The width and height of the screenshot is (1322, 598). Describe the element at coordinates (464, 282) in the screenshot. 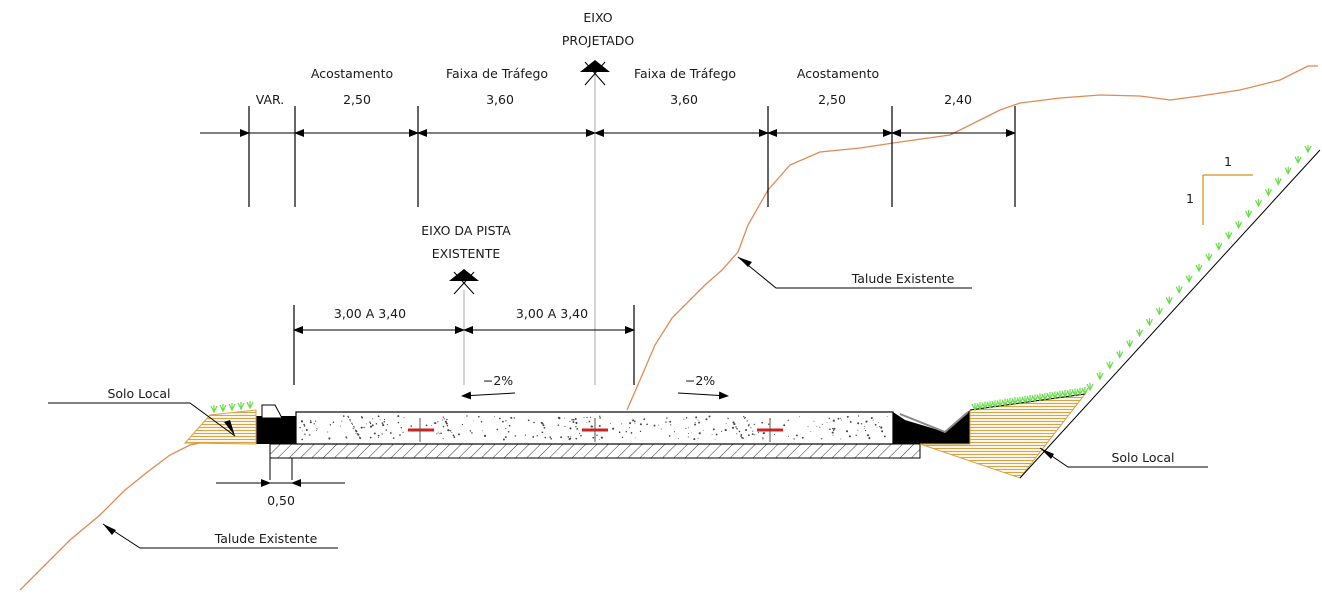

I see `existing-axis-symbol` at that location.